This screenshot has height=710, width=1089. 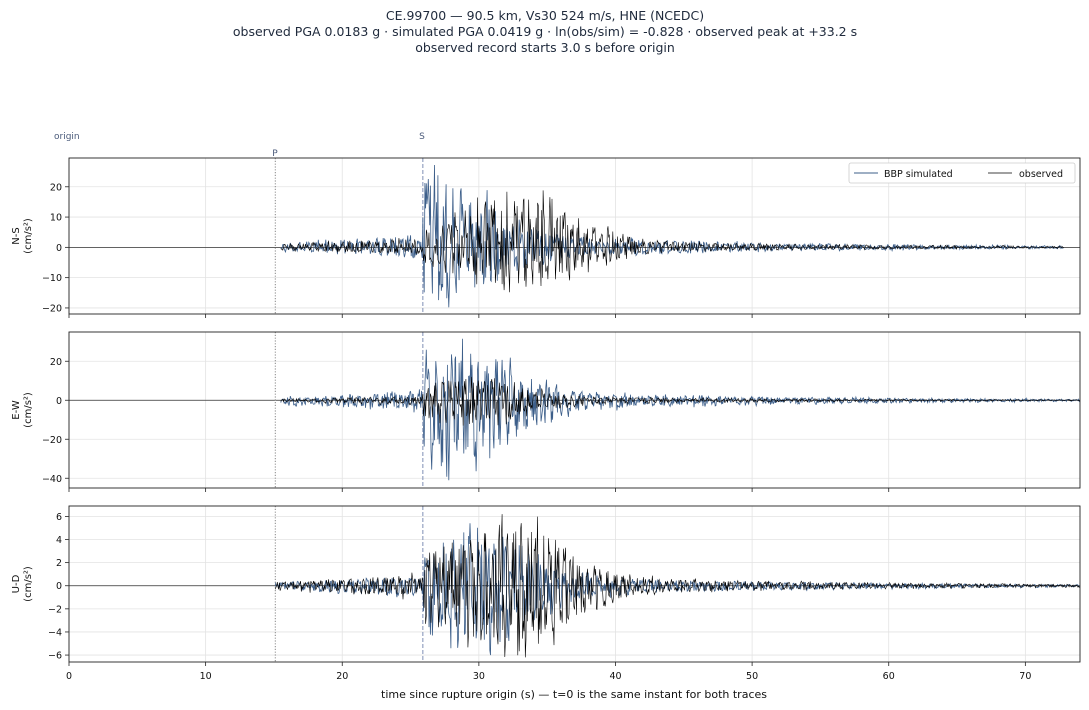 What do you see at coordinates (55, 632) in the screenshot?
I see `y-tick-label-ud: −4` at bounding box center [55, 632].